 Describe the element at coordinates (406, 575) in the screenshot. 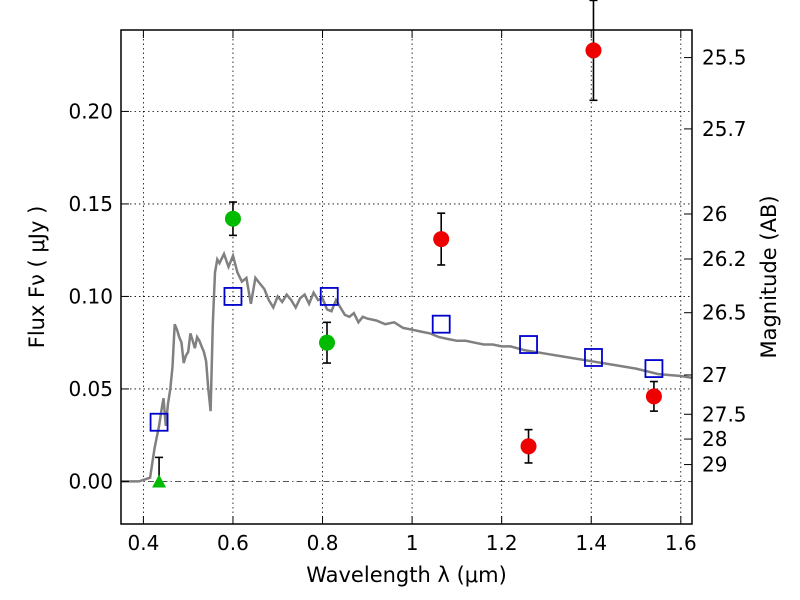

I see `x-axis-label: Wavelength λ (μm)` at that location.